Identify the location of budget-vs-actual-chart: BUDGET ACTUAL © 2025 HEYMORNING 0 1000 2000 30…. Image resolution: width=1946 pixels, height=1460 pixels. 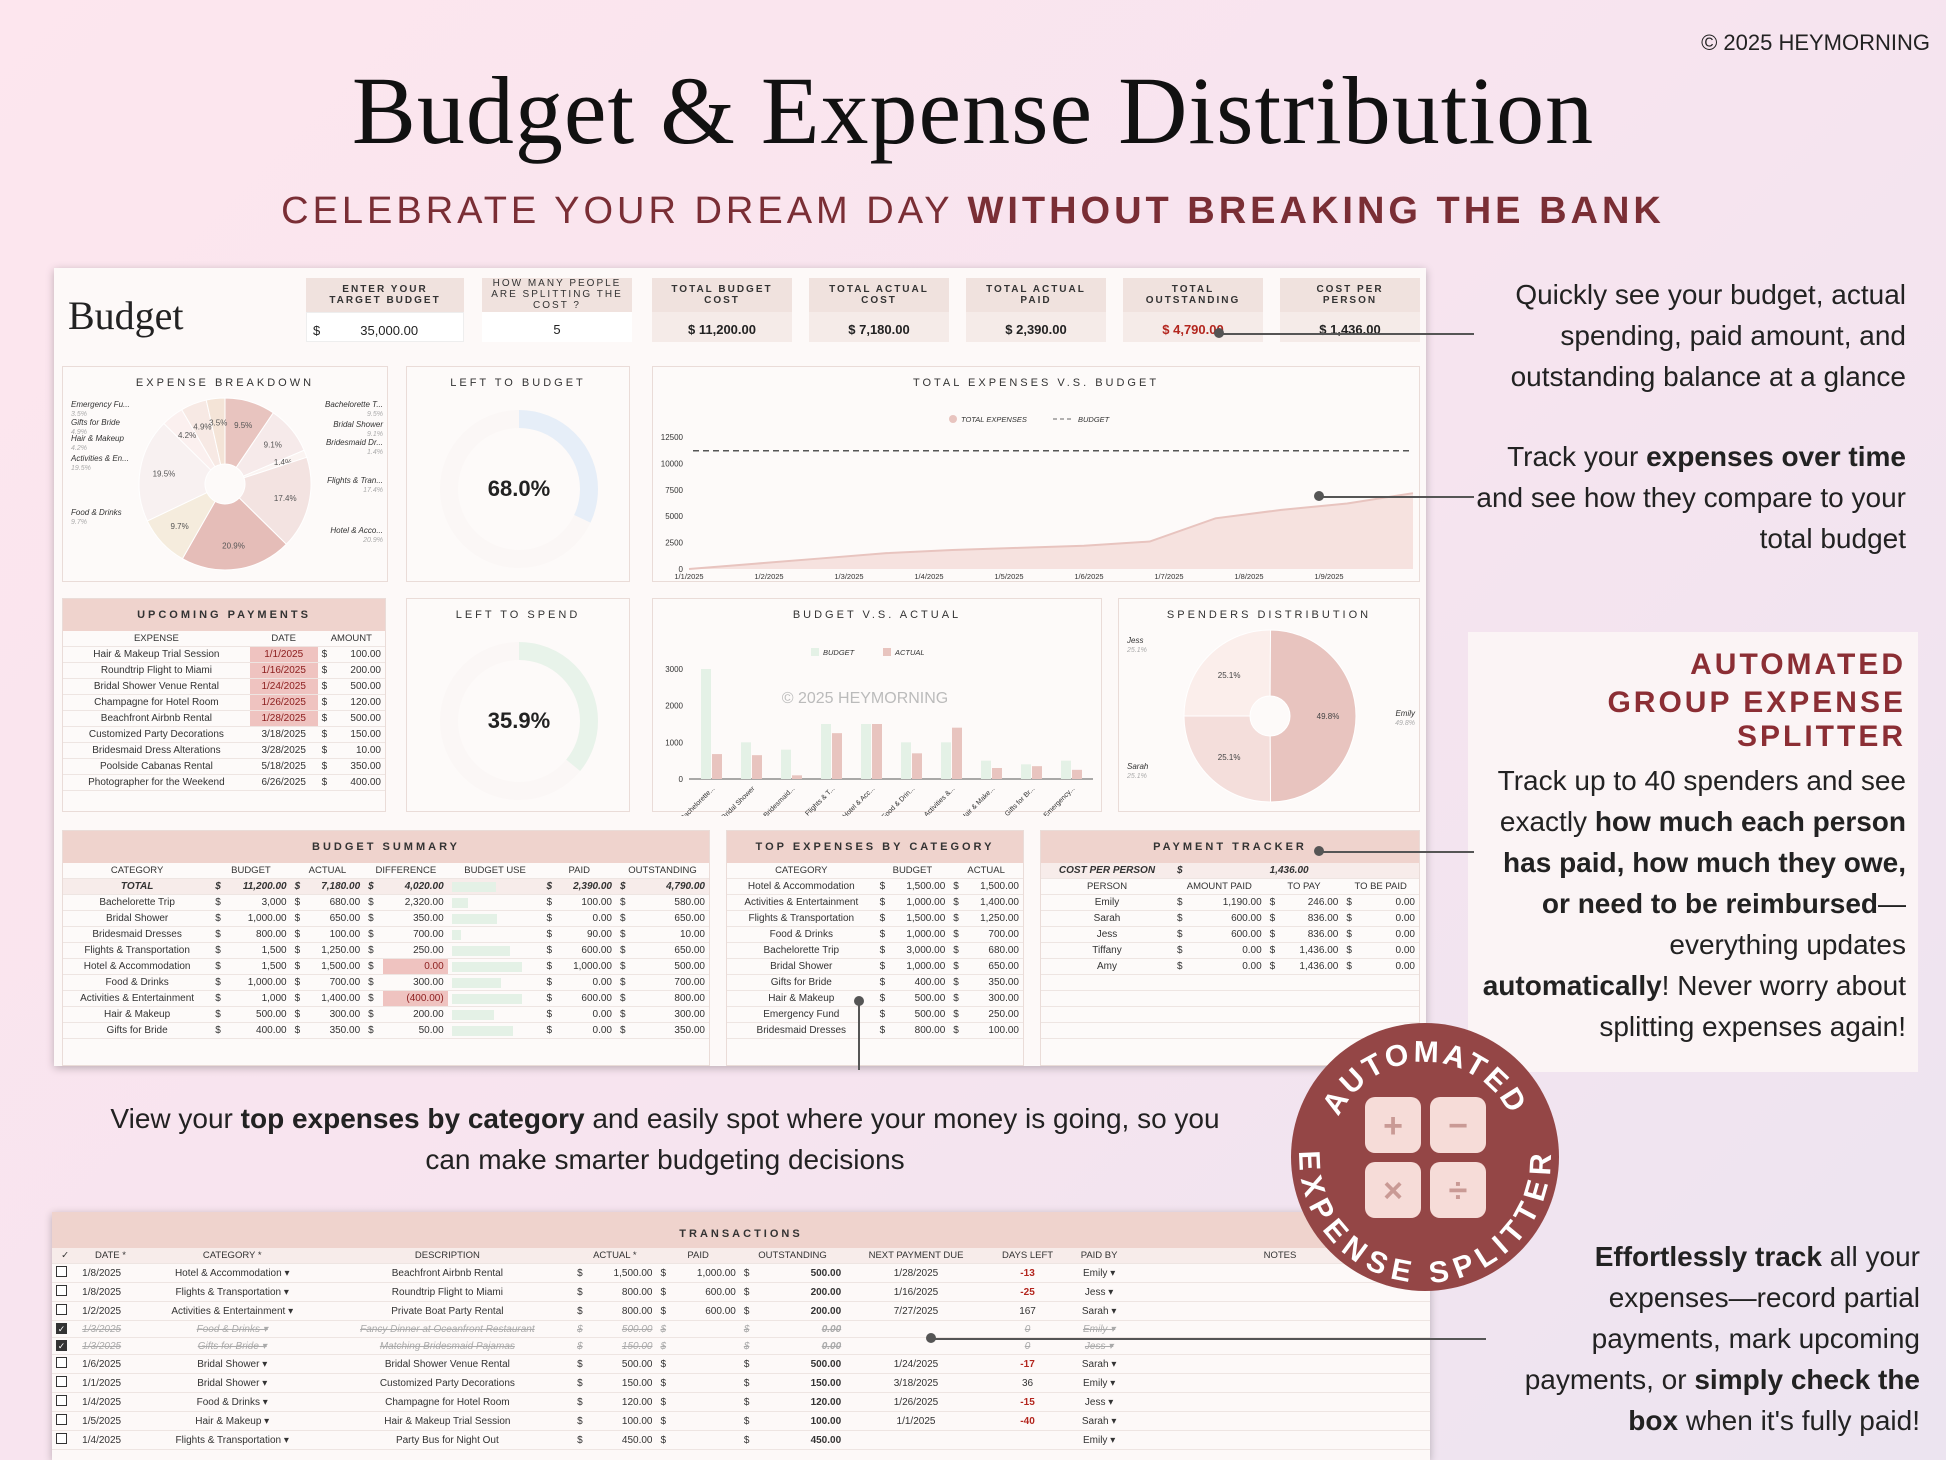
(879, 735).